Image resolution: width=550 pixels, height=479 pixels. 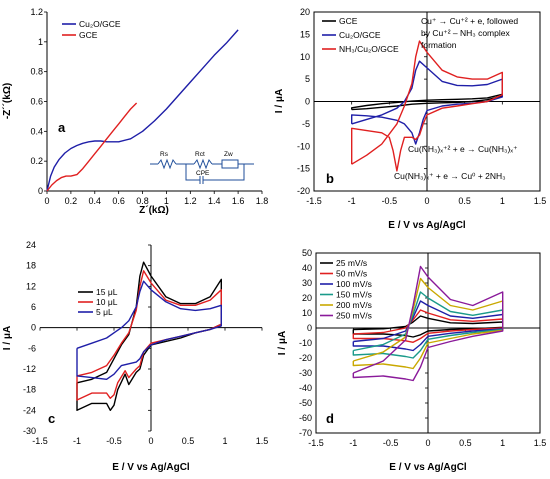 I want to click on x-tick-label: 0.8, so click(x=142, y=201).